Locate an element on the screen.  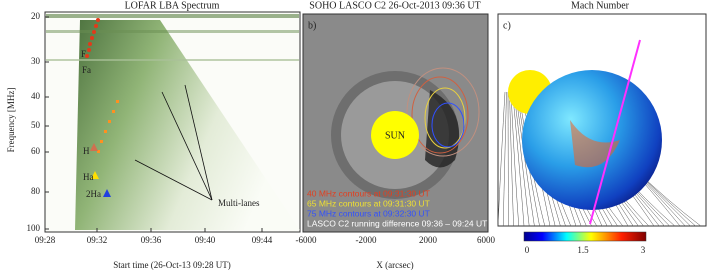
high-mach-region is located at coordinates (595, 144).